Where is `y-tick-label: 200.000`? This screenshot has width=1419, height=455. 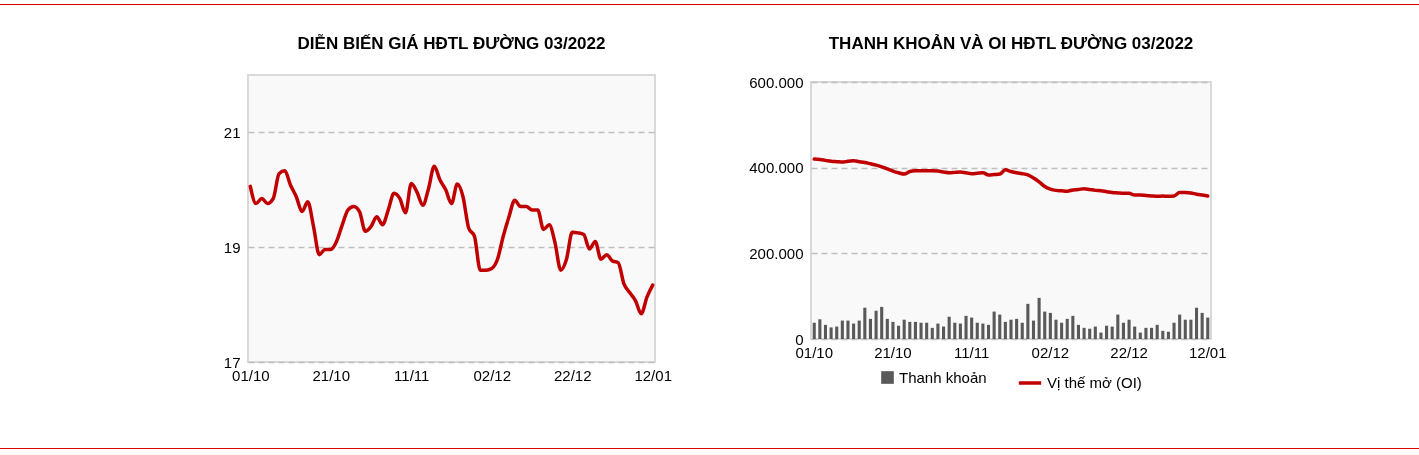 y-tick-label: 200.000 is located at coordinates (776, 253).